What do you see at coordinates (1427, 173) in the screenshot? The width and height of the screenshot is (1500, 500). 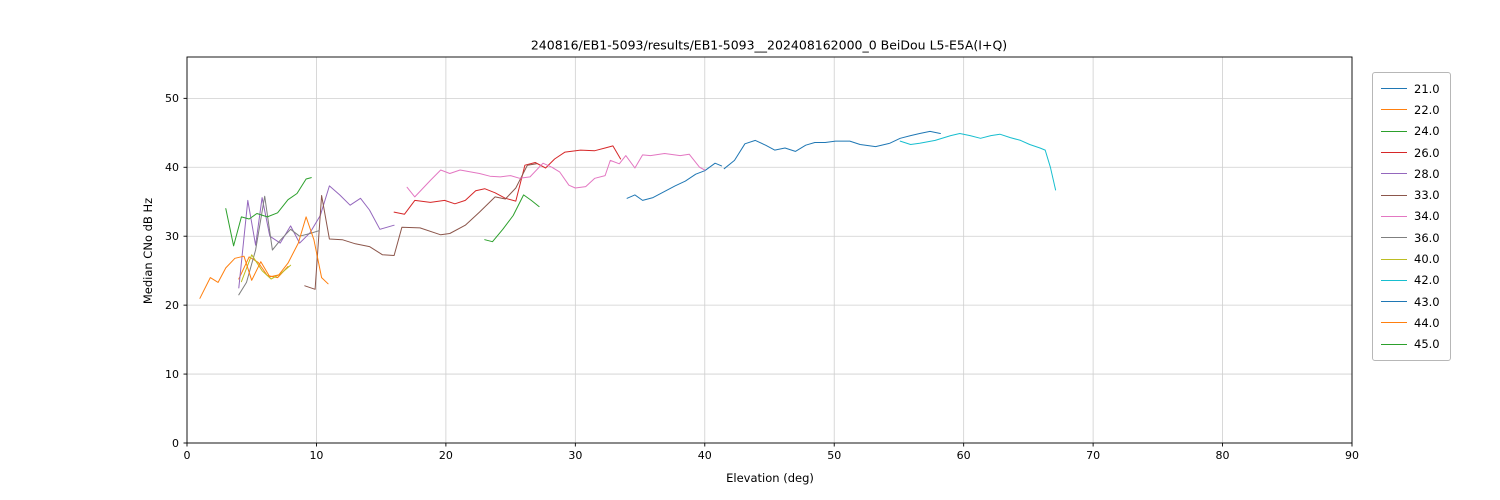 I see `legend-label: 28.0` at bounding box center [1427, 173].